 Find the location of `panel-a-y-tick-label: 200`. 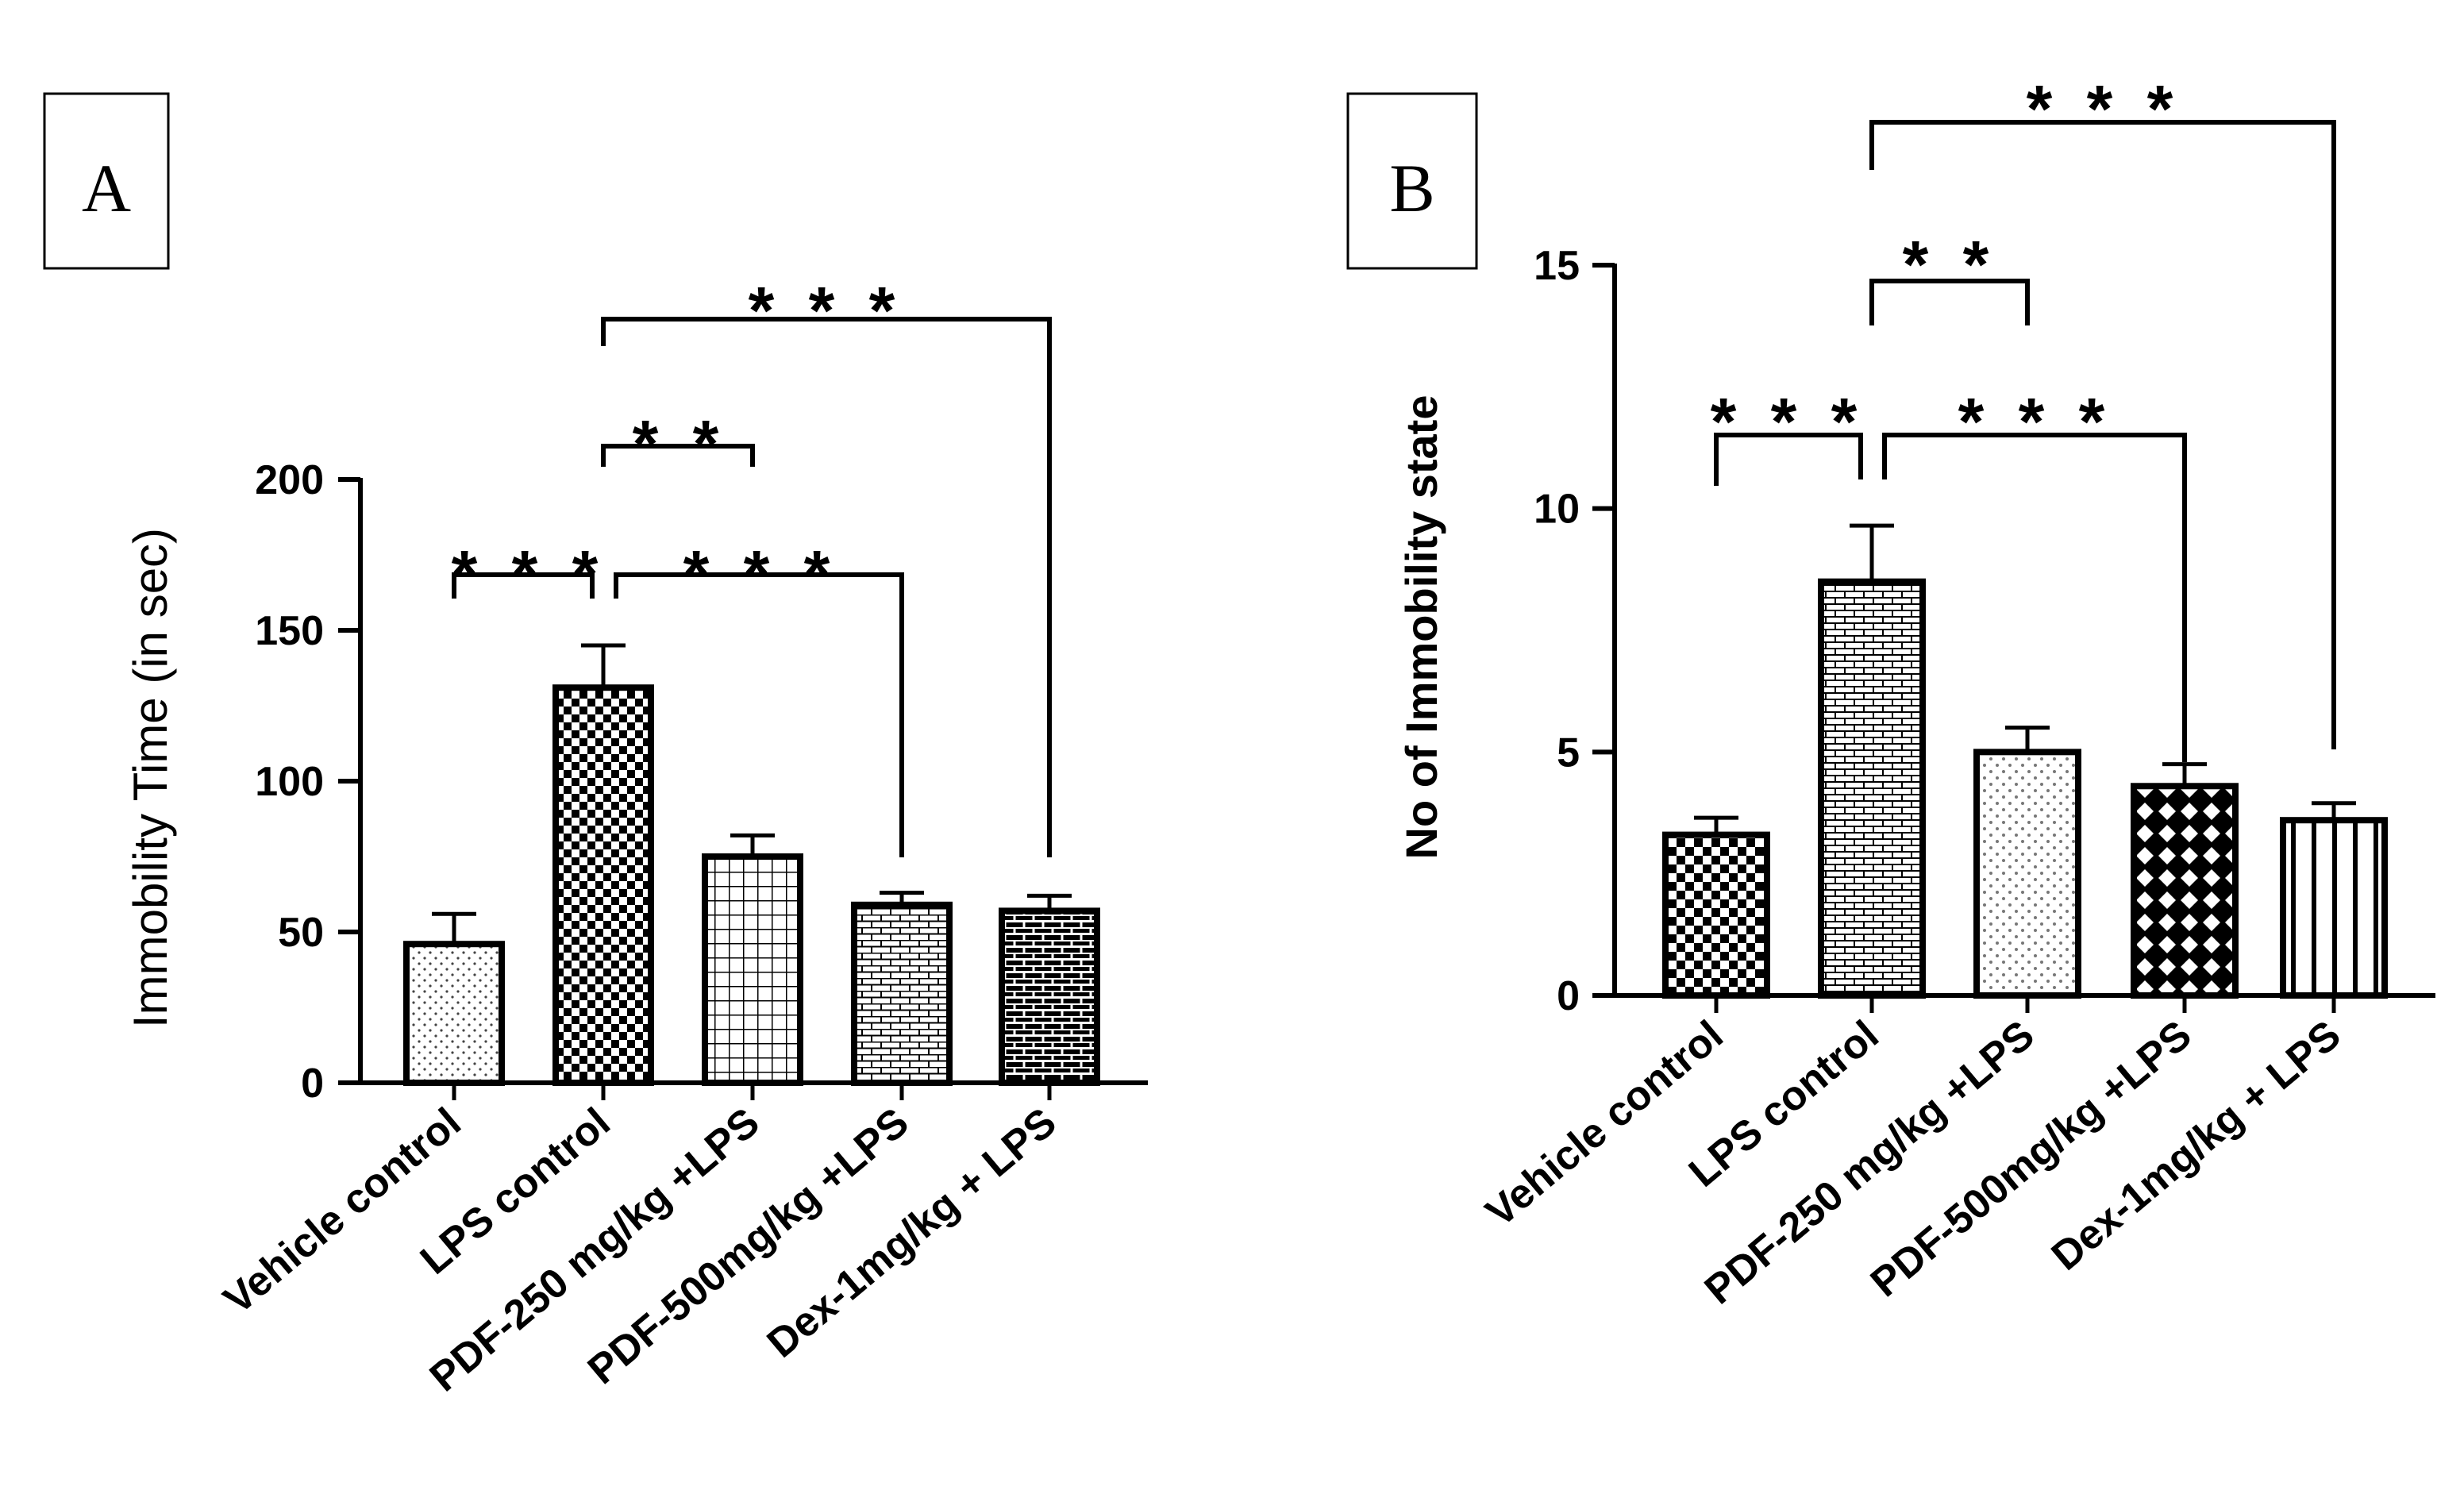

panel-a-y-tick-label: 200 is located at coordinates (289, 480).